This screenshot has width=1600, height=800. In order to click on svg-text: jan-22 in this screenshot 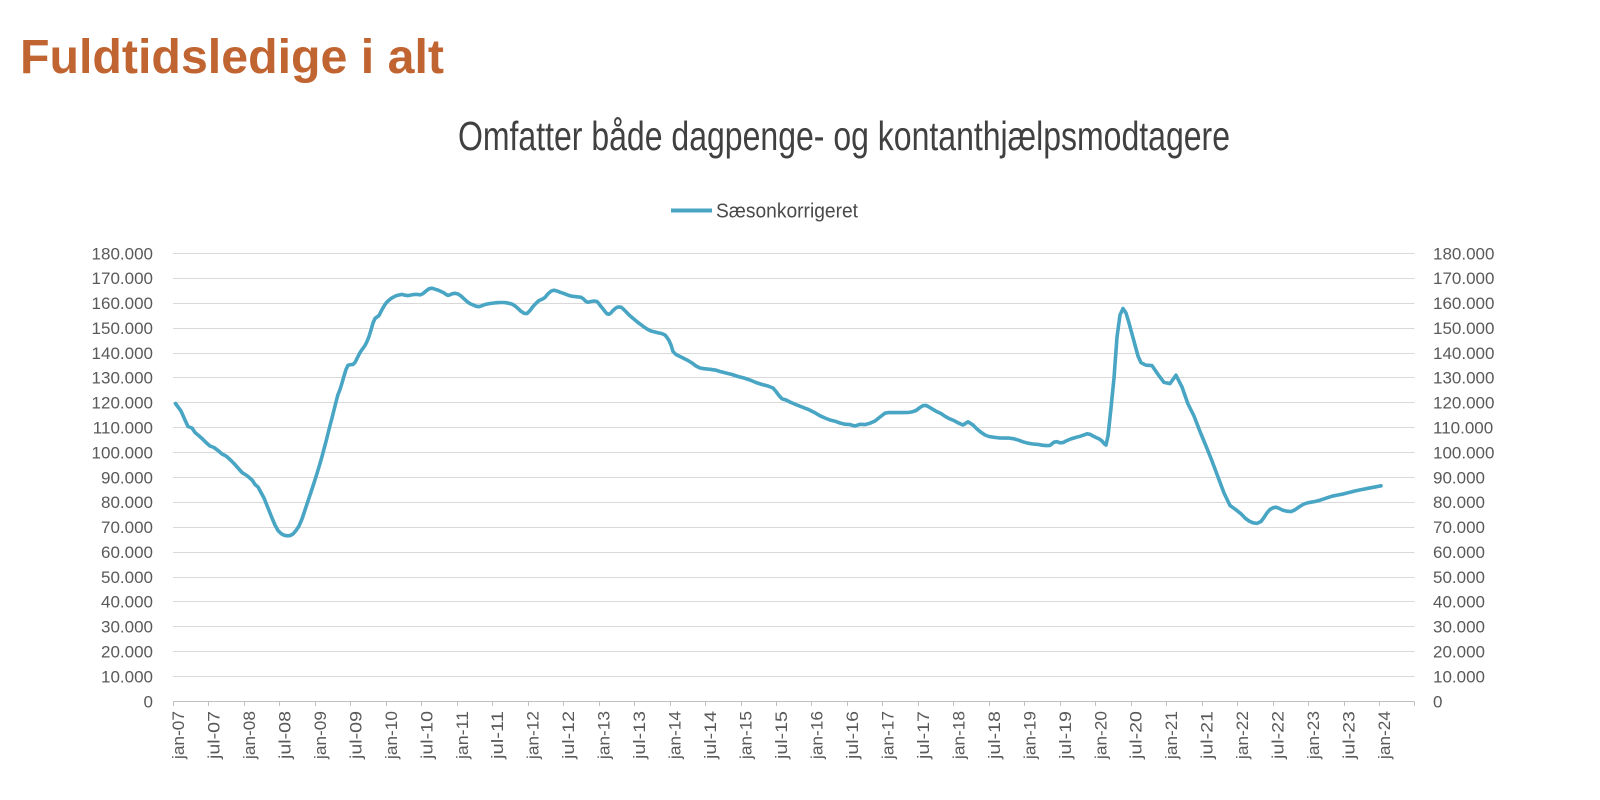, I will do `click(1242, 735)`.